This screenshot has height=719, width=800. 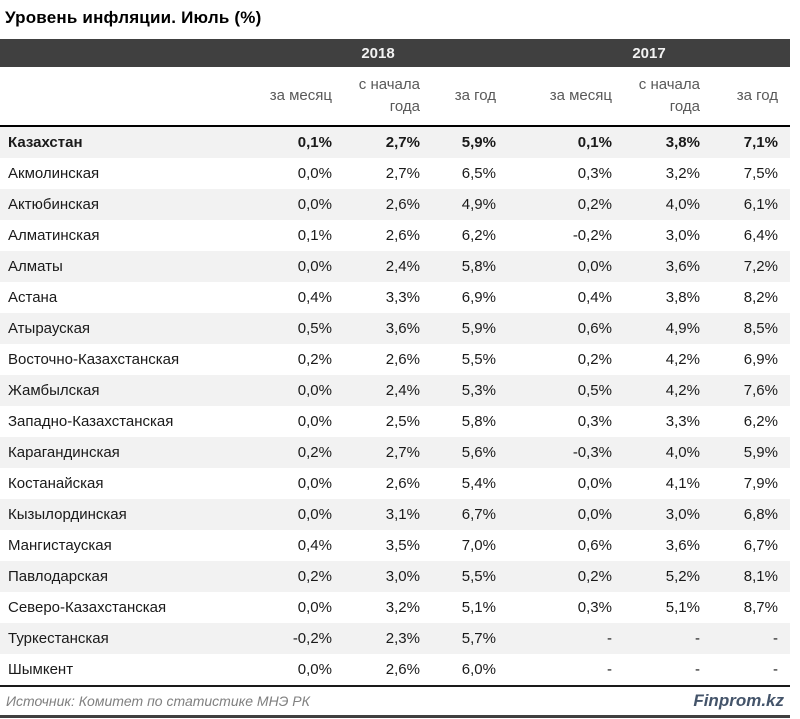 What do you see at coordinates (124, 235) in the screenshot?
I see `region-cell: Алматинская` at bounding box center [124, 235].